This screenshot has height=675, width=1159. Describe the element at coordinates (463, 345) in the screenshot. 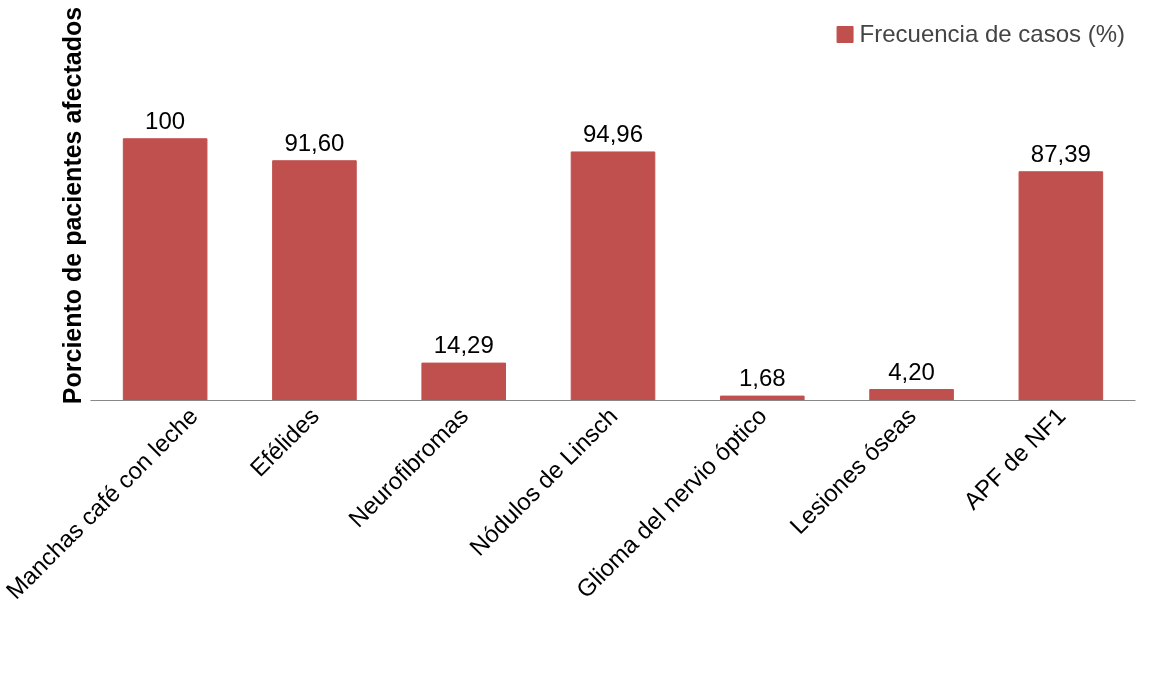

I see `data-label: 14,29` at that location.